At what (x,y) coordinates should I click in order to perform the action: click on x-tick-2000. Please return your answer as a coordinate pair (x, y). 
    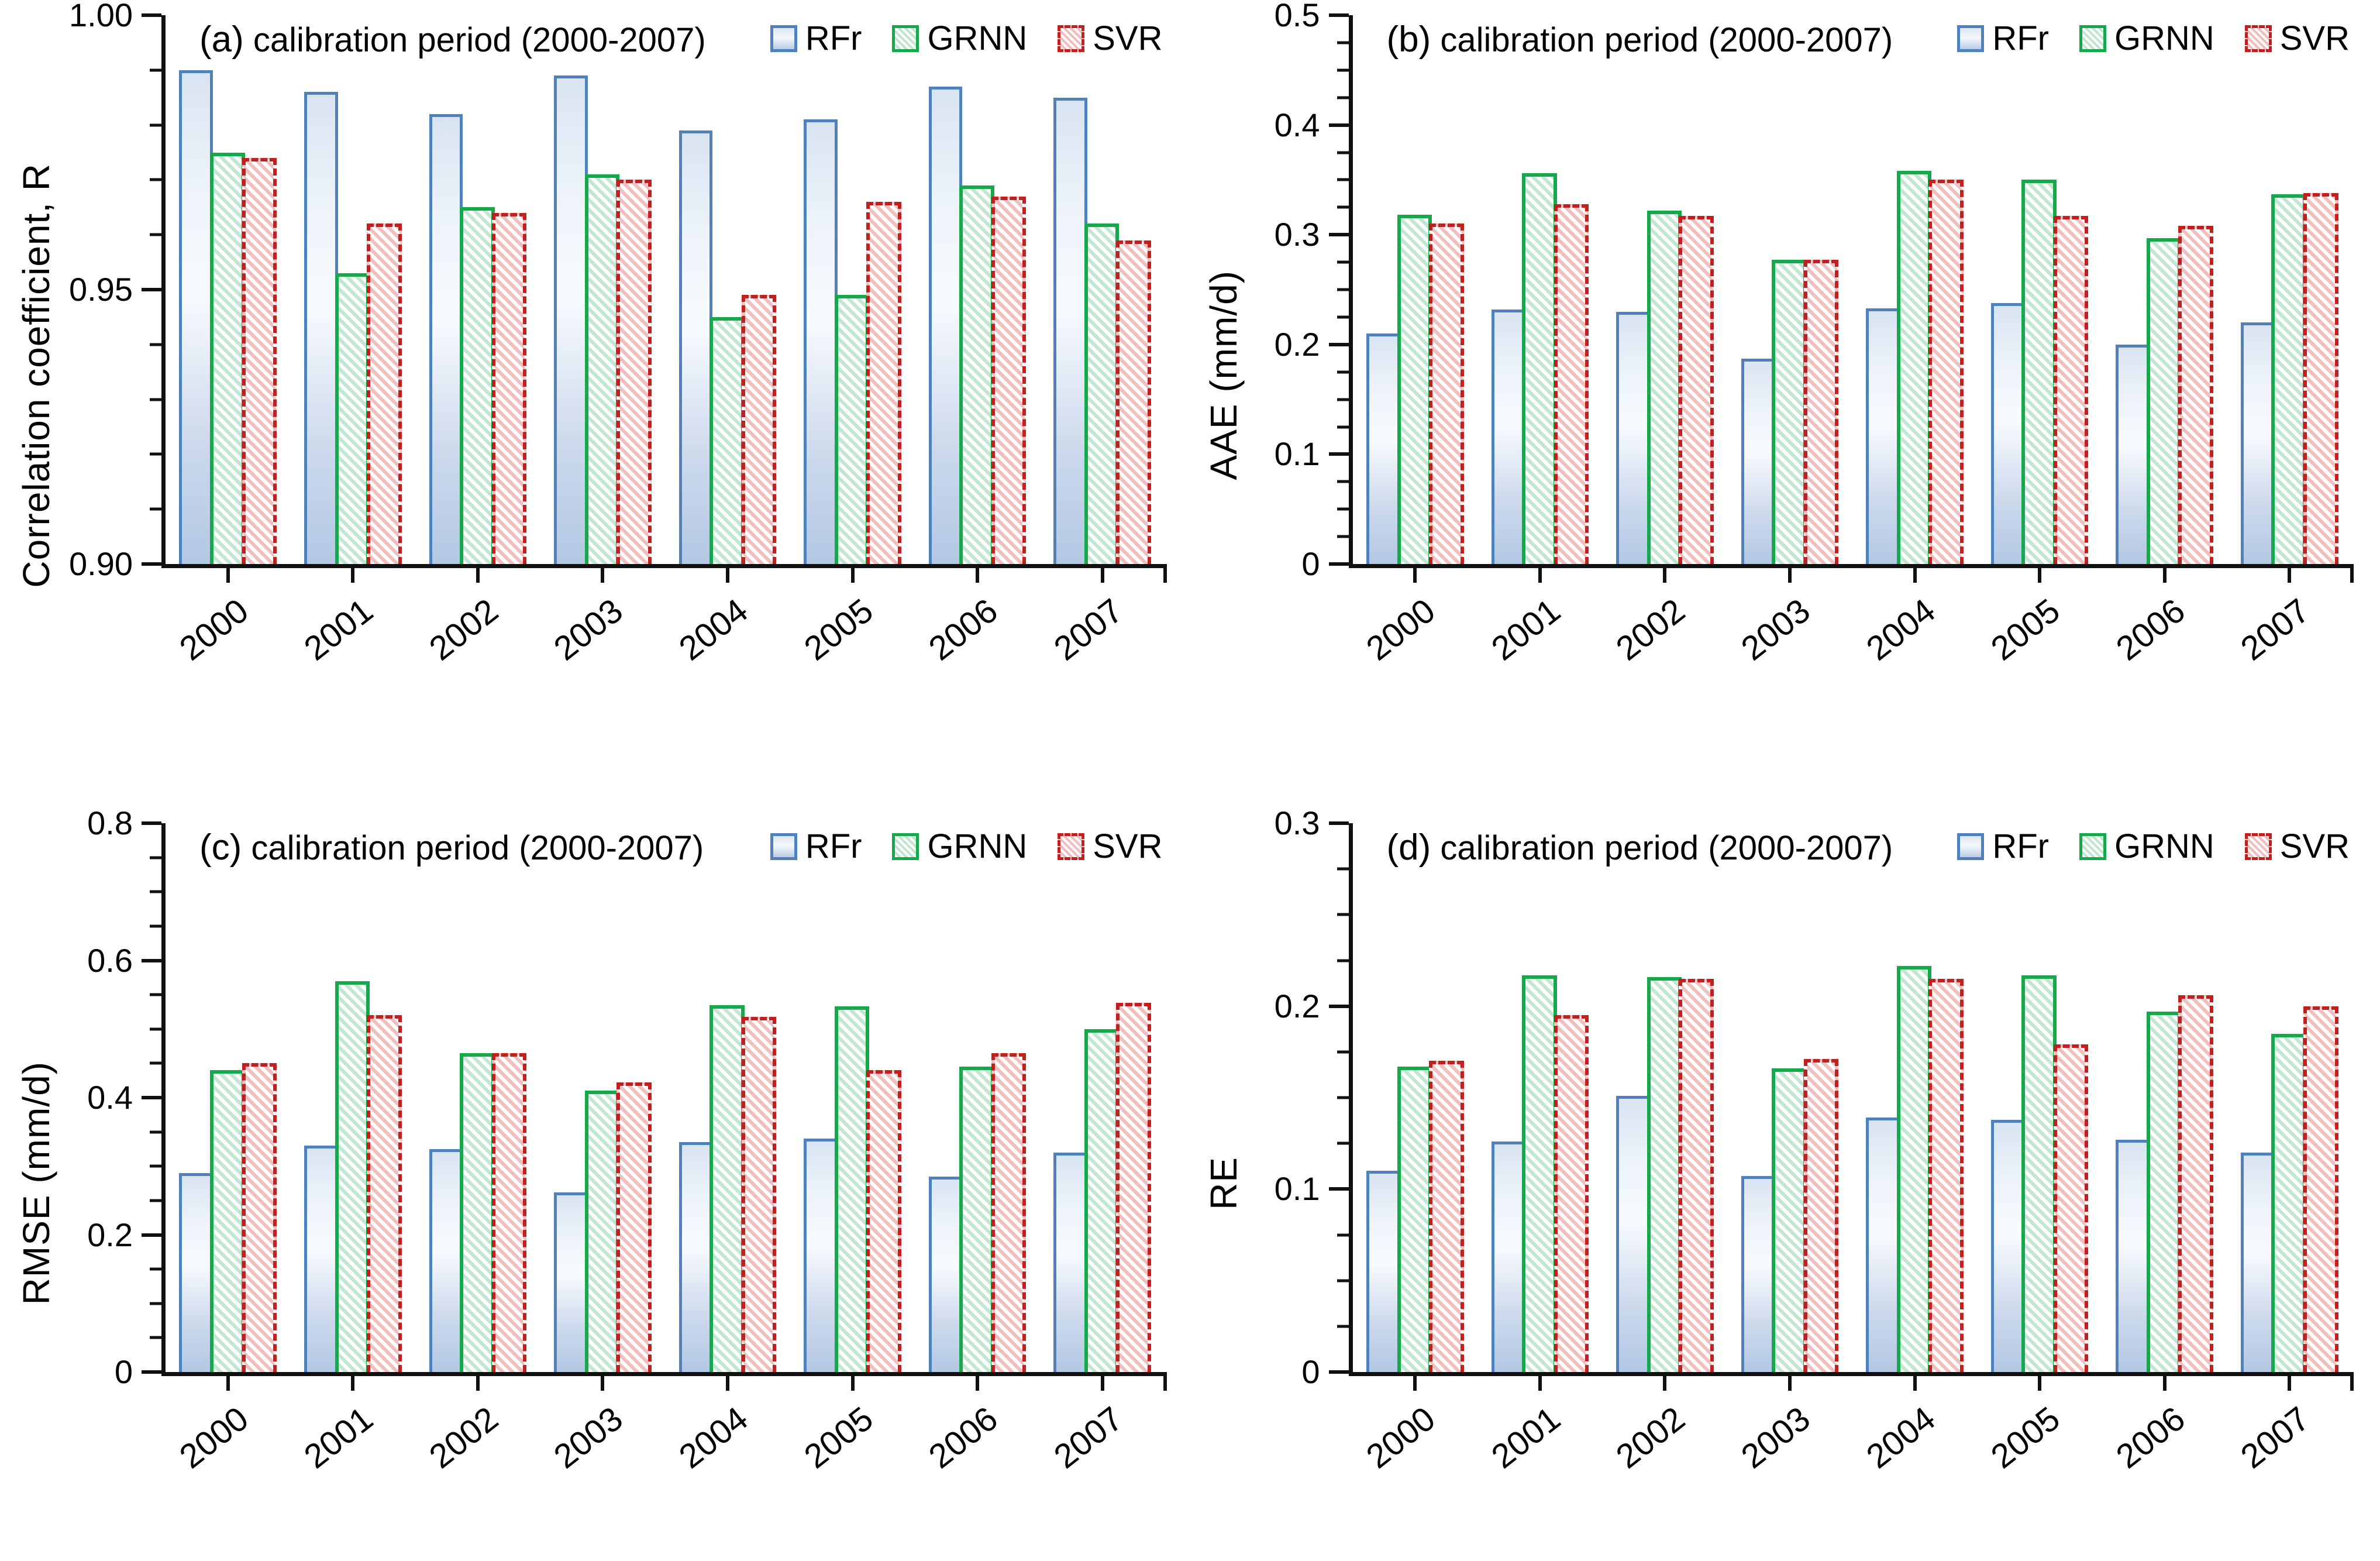
    Looking at the image, I should click on (1415, 573).